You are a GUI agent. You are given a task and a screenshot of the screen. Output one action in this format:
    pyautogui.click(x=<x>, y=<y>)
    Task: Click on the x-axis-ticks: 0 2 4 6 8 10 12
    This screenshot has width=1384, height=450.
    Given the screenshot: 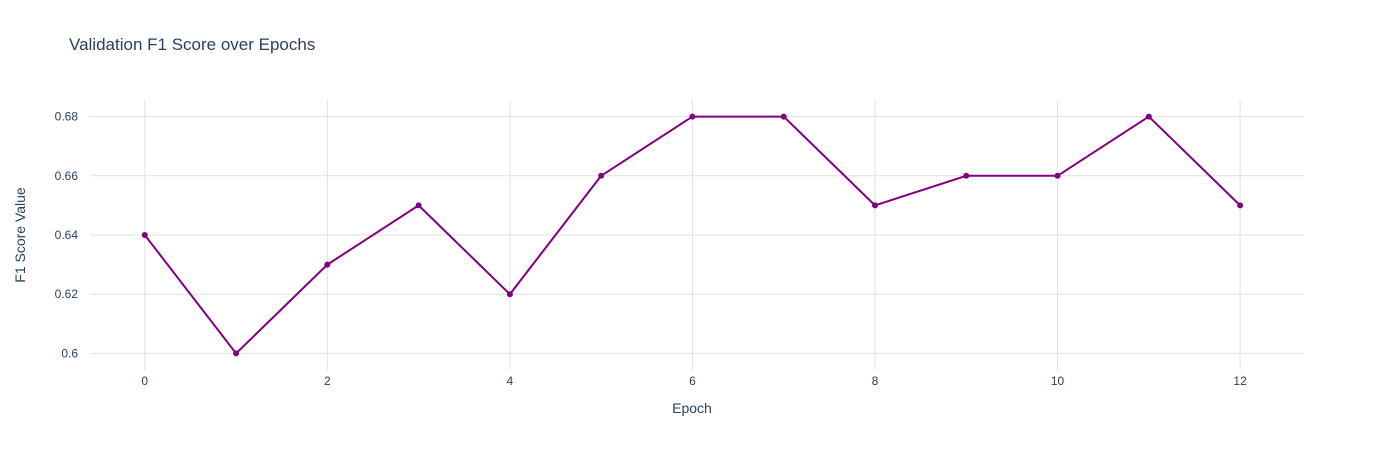 What is the action you would take?
    pyautogui.click(x=694, y=381)
    